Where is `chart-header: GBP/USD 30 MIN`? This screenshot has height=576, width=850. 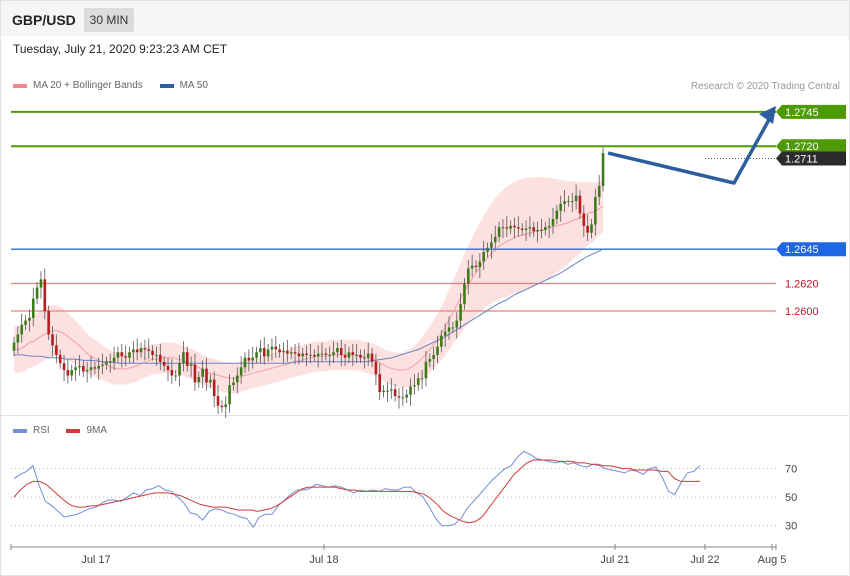 chart-header: GBP/USD 30 MIN is located at coordinates (425, 18).